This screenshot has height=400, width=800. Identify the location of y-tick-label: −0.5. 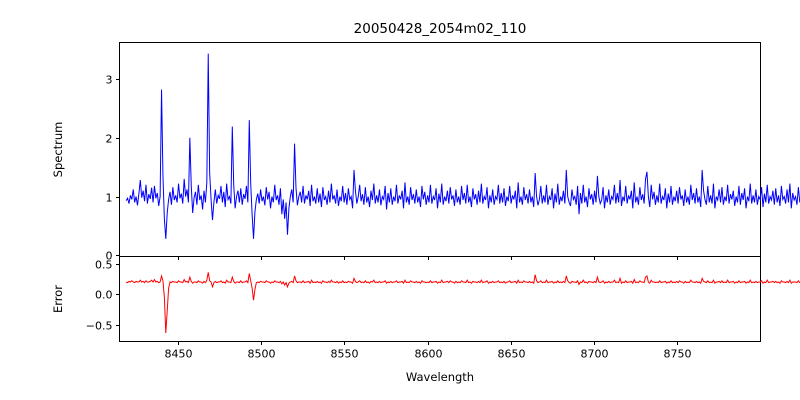
(99, 326).